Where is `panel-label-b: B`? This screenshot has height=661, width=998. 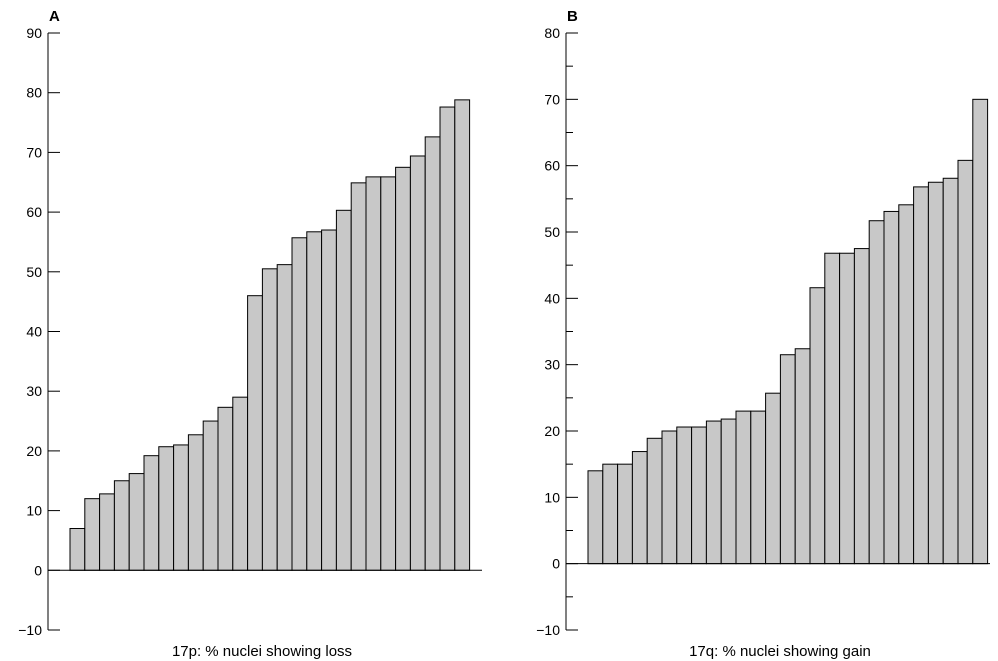 panel-label-b: B is located at coordinates (572, 16).